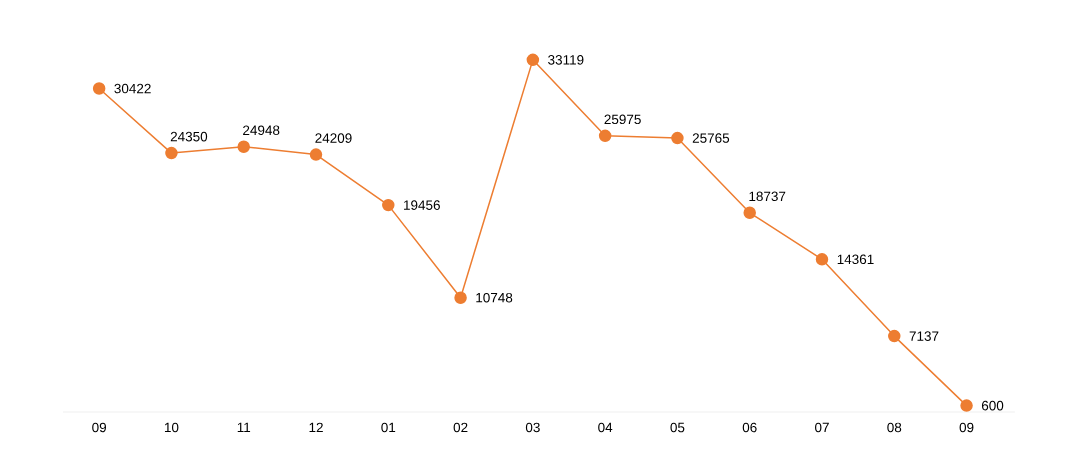 The width and height of the screenshot is (1080, 452). What do you see at coordinates (605, 427) in the screenshot?
I see `x-tick-label: 04` at bounding box center [605, 427].